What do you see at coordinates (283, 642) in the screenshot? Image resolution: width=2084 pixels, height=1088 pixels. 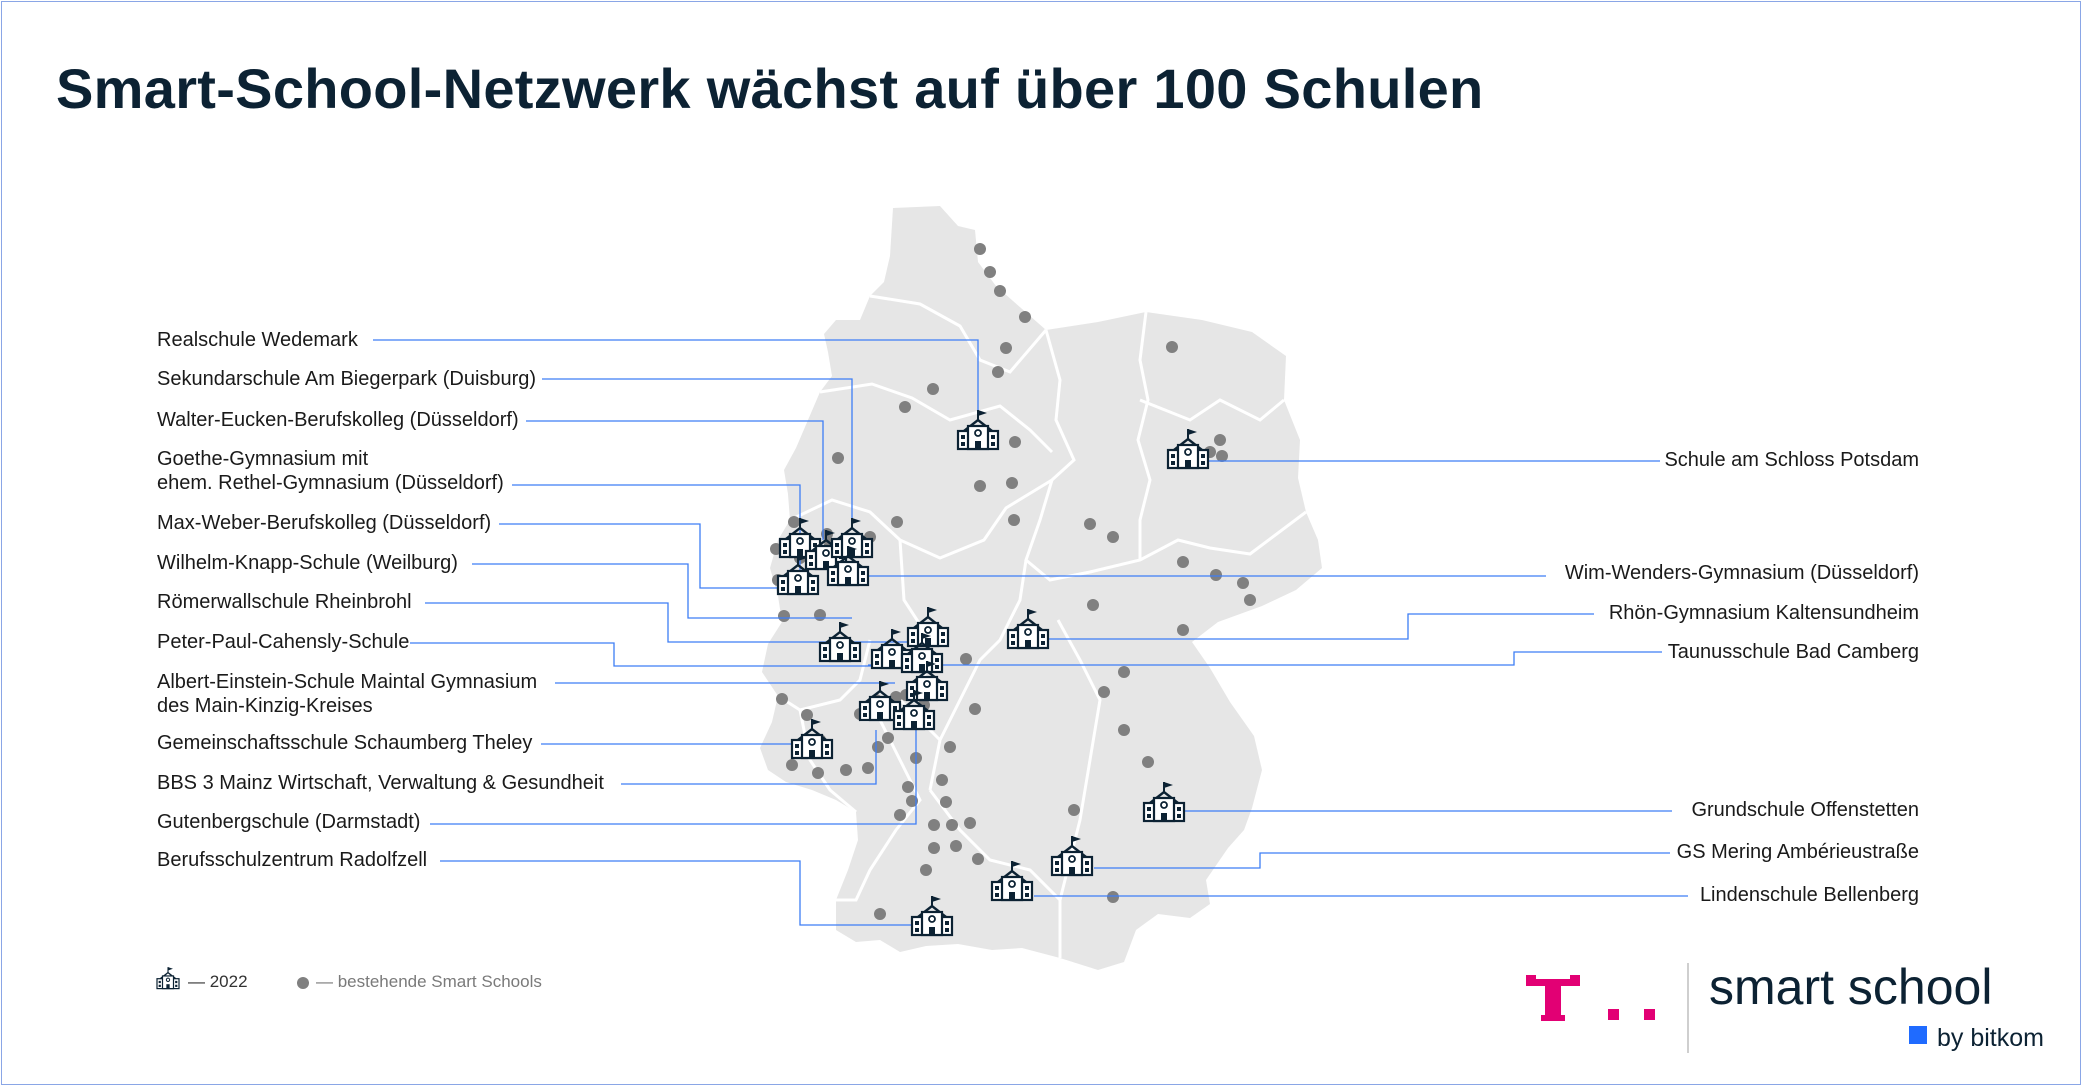 I see `label-peter-paul-cahensly: Peter-Paul-Cahensly-Schule` at bounding box center [283, 642].